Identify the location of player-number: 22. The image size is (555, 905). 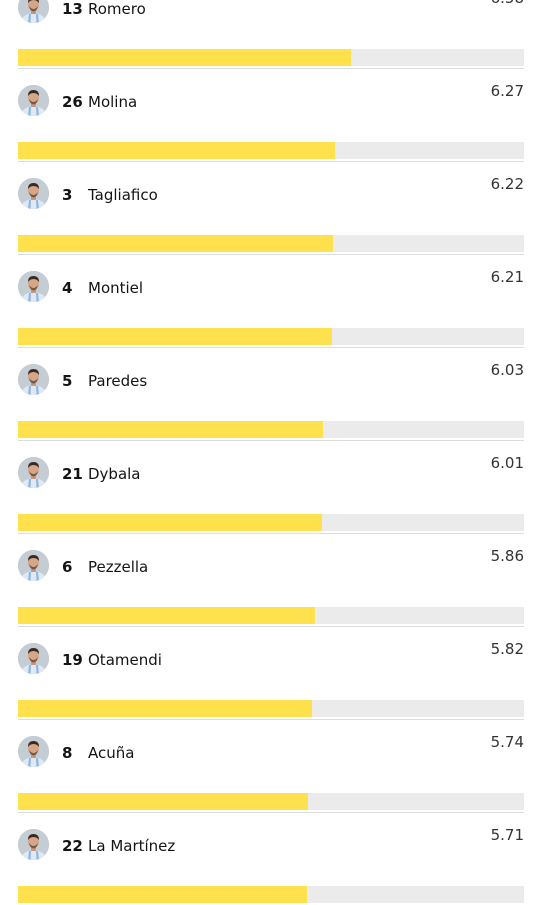
(72, 846).